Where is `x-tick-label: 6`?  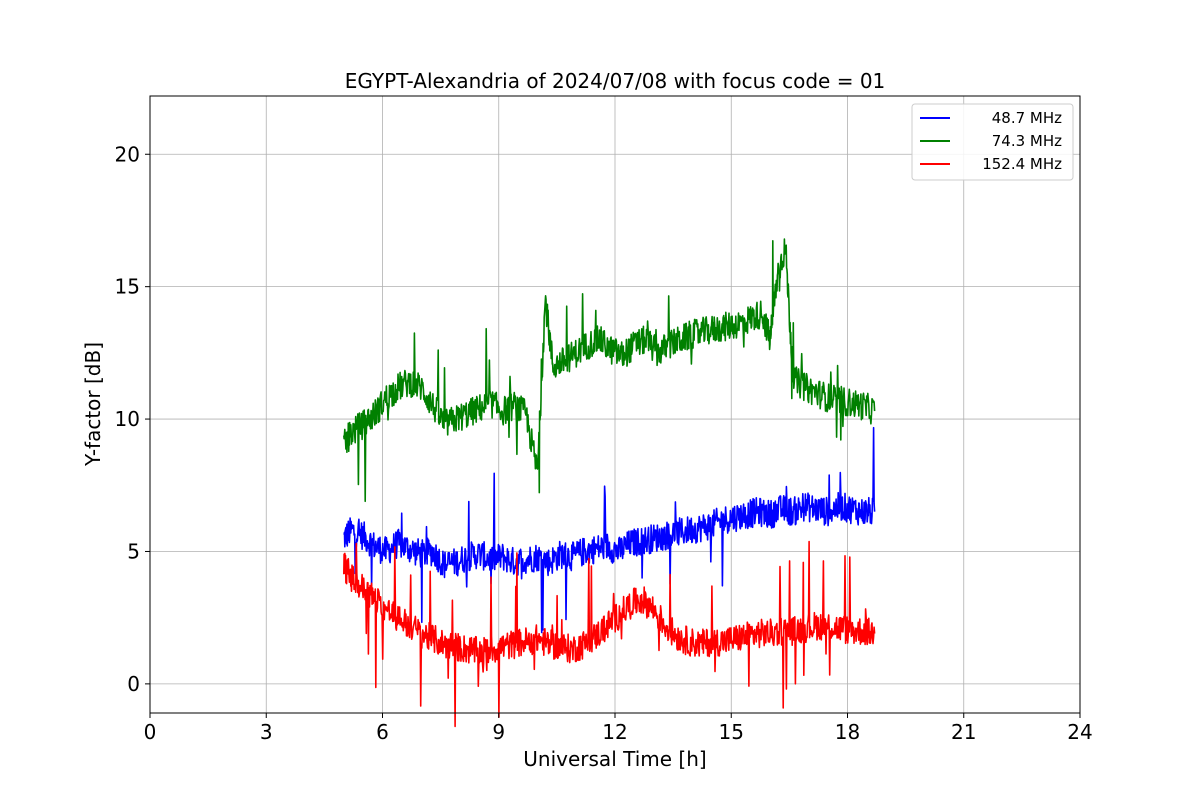 x-tick-label: 6 is located at coordinates (382, 732).